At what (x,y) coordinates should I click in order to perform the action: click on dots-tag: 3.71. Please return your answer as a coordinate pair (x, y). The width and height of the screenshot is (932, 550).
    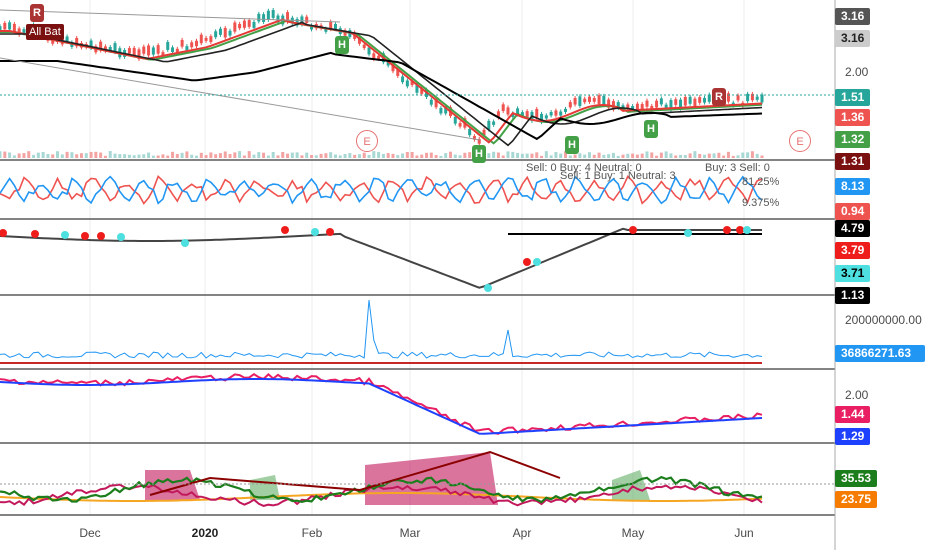
    Looking at the image, I should click on (853, 273).